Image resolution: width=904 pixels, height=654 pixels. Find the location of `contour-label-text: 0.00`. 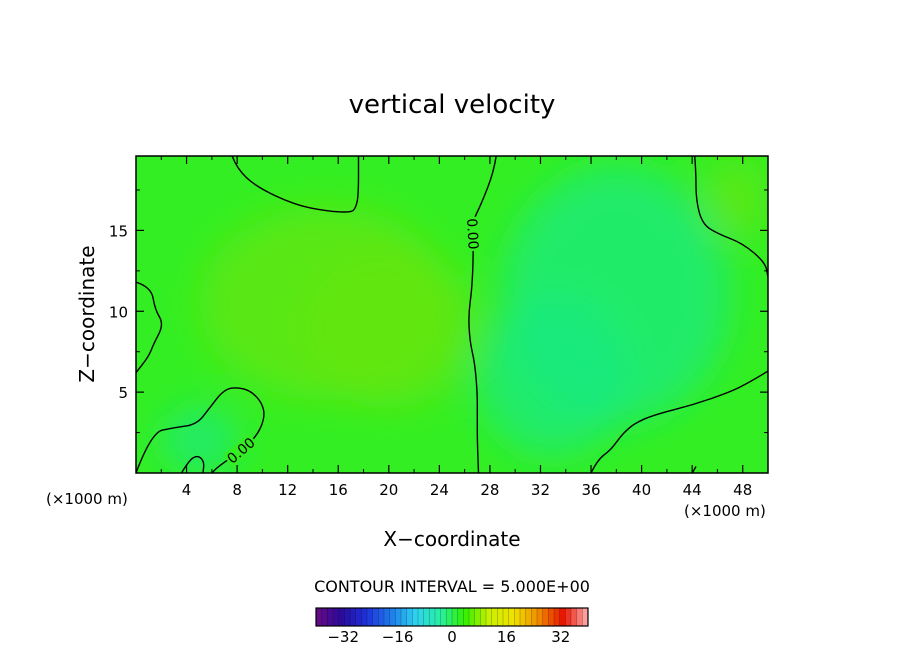

contour-label-text: 0.00 is located at coordinates (472, 234).